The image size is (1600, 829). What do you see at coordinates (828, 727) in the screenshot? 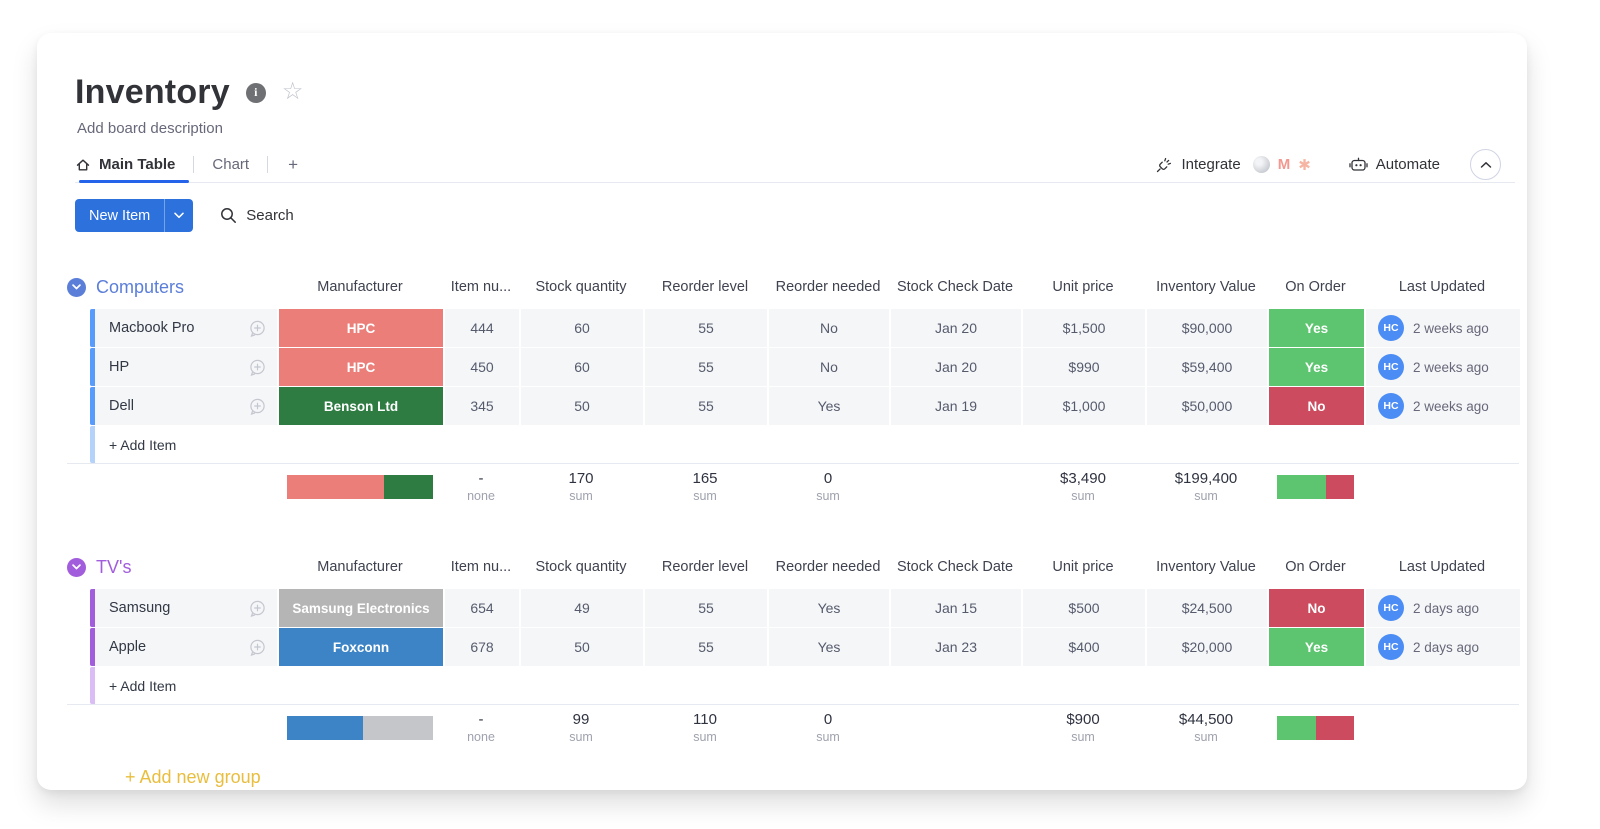
I see `summary-reorder-needed: 0 sum` at bounding box center [828, 727].